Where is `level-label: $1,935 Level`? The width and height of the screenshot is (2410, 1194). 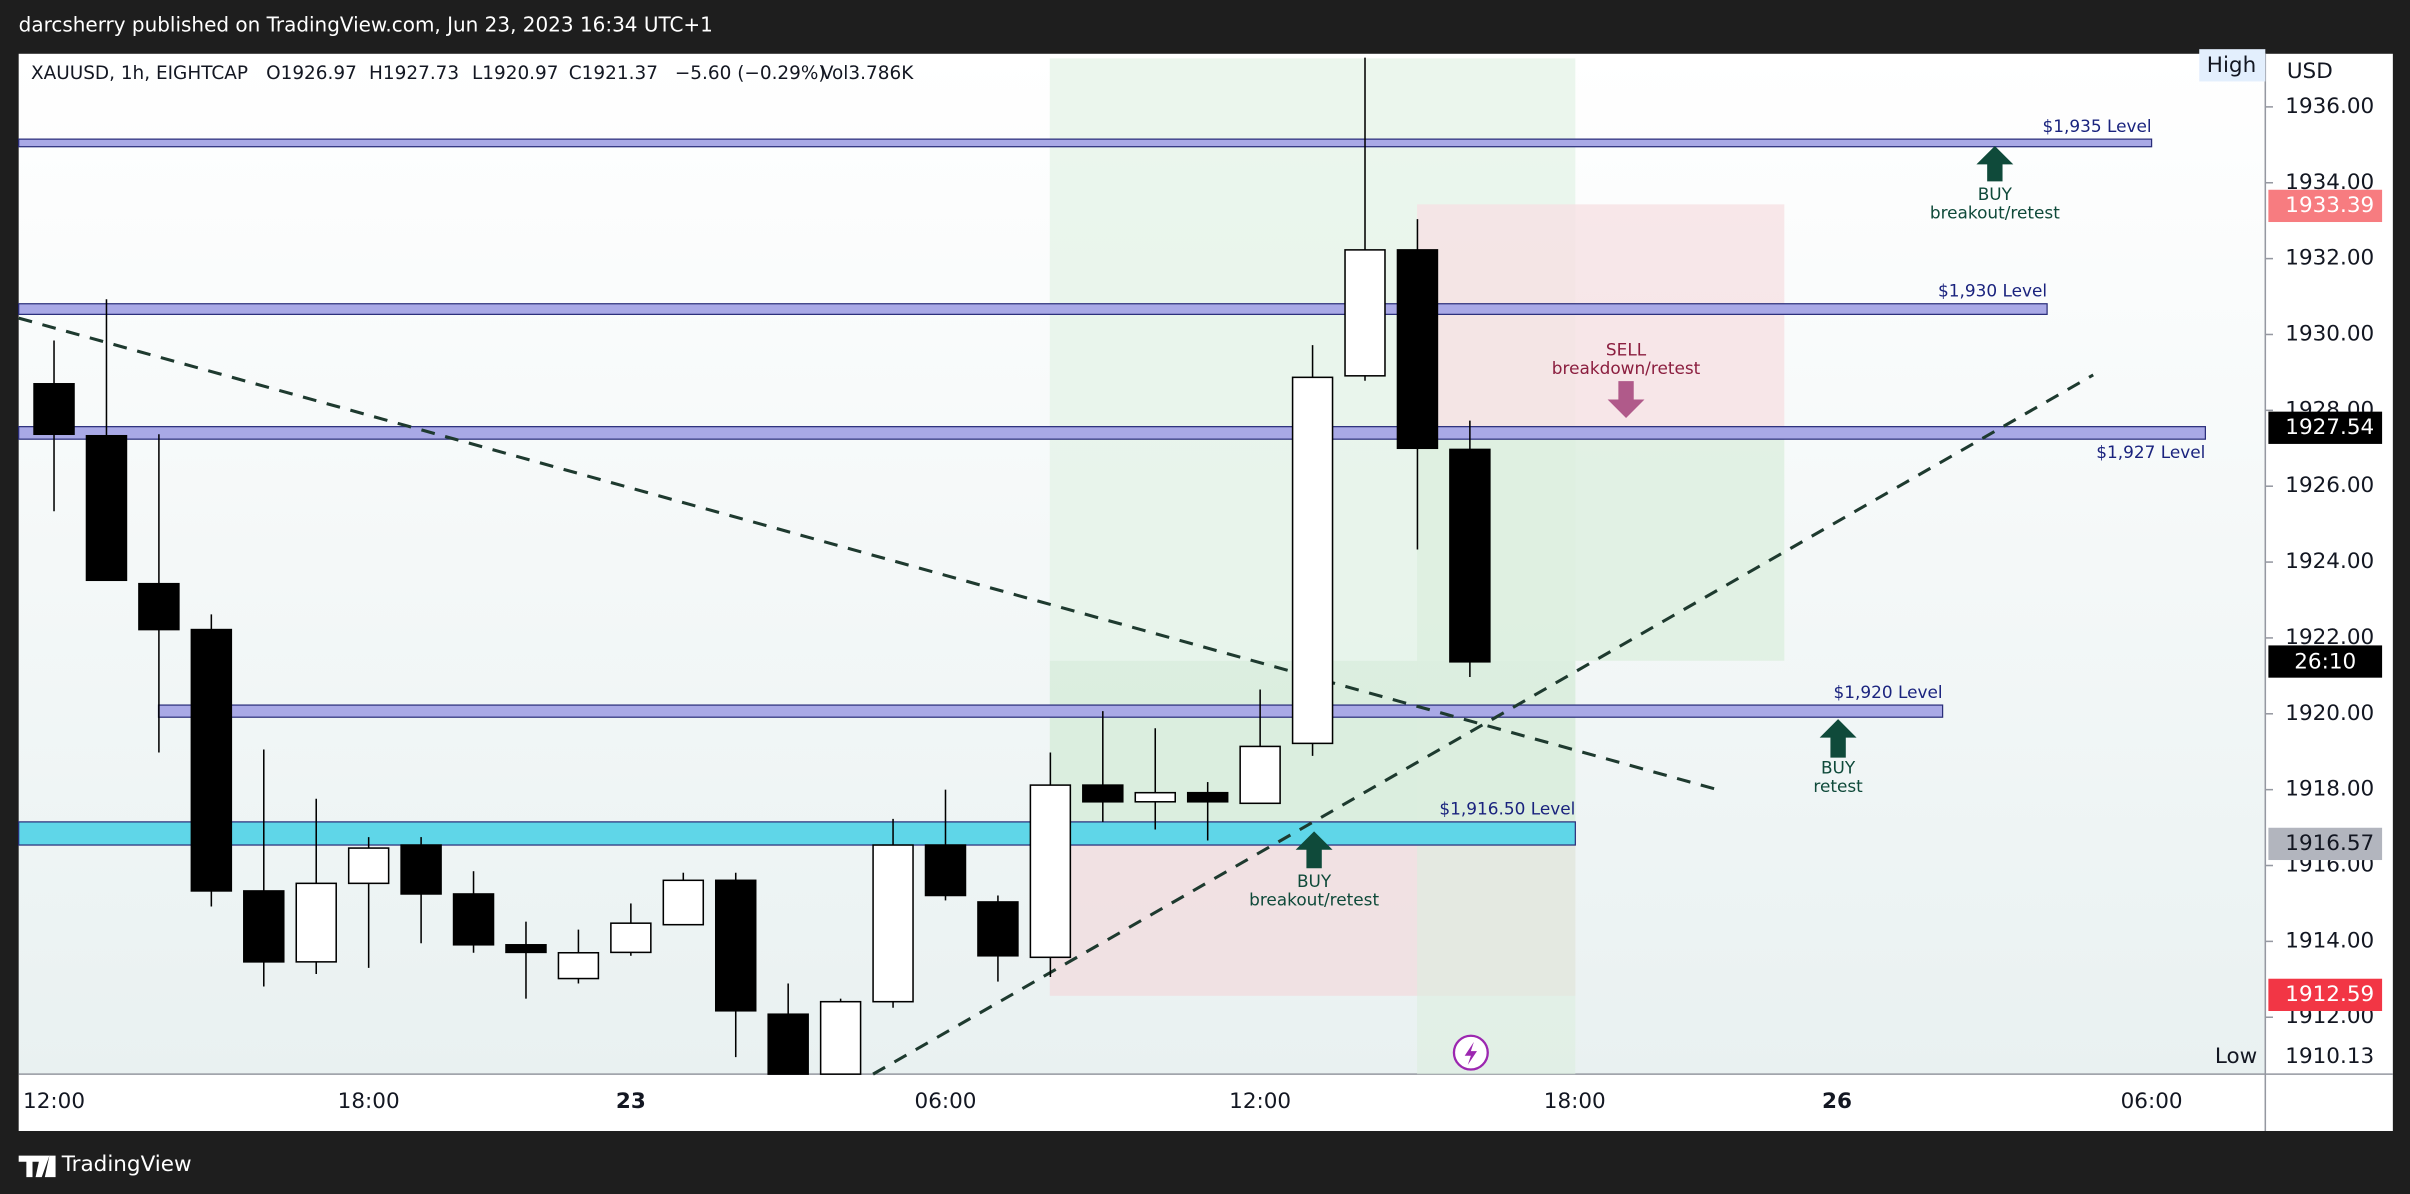
level-label: $1,935 Level is located at coordinates (2097, 126).